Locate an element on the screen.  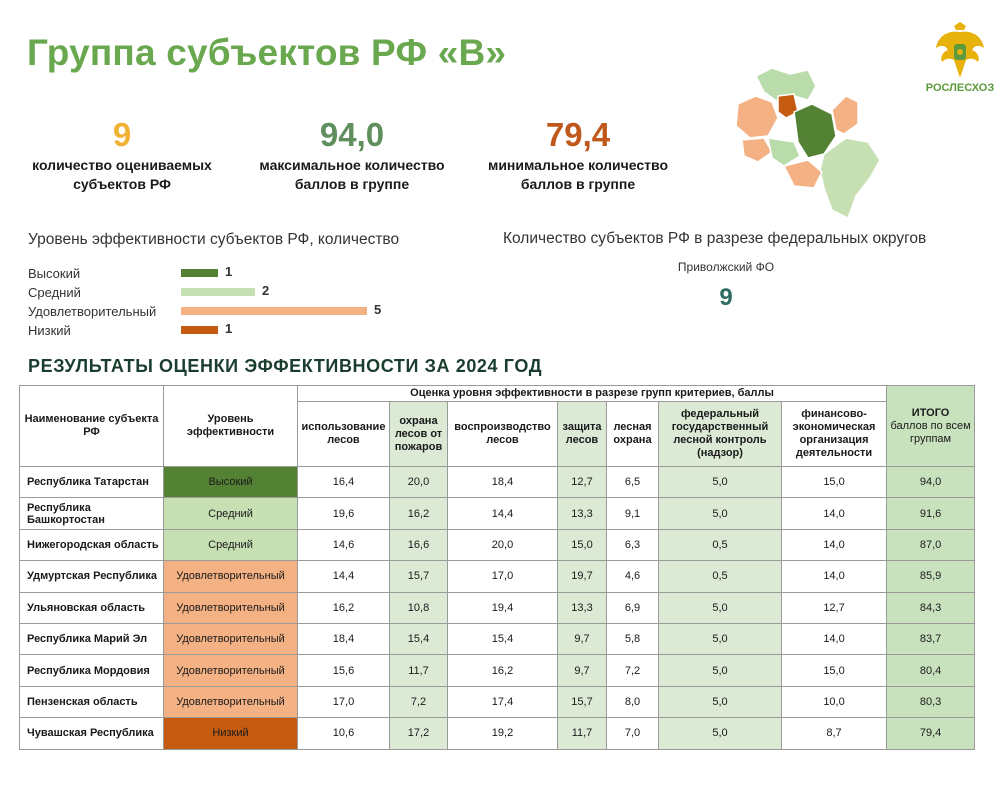
score-cell: 18,4 is located at coordinates (502, 482).